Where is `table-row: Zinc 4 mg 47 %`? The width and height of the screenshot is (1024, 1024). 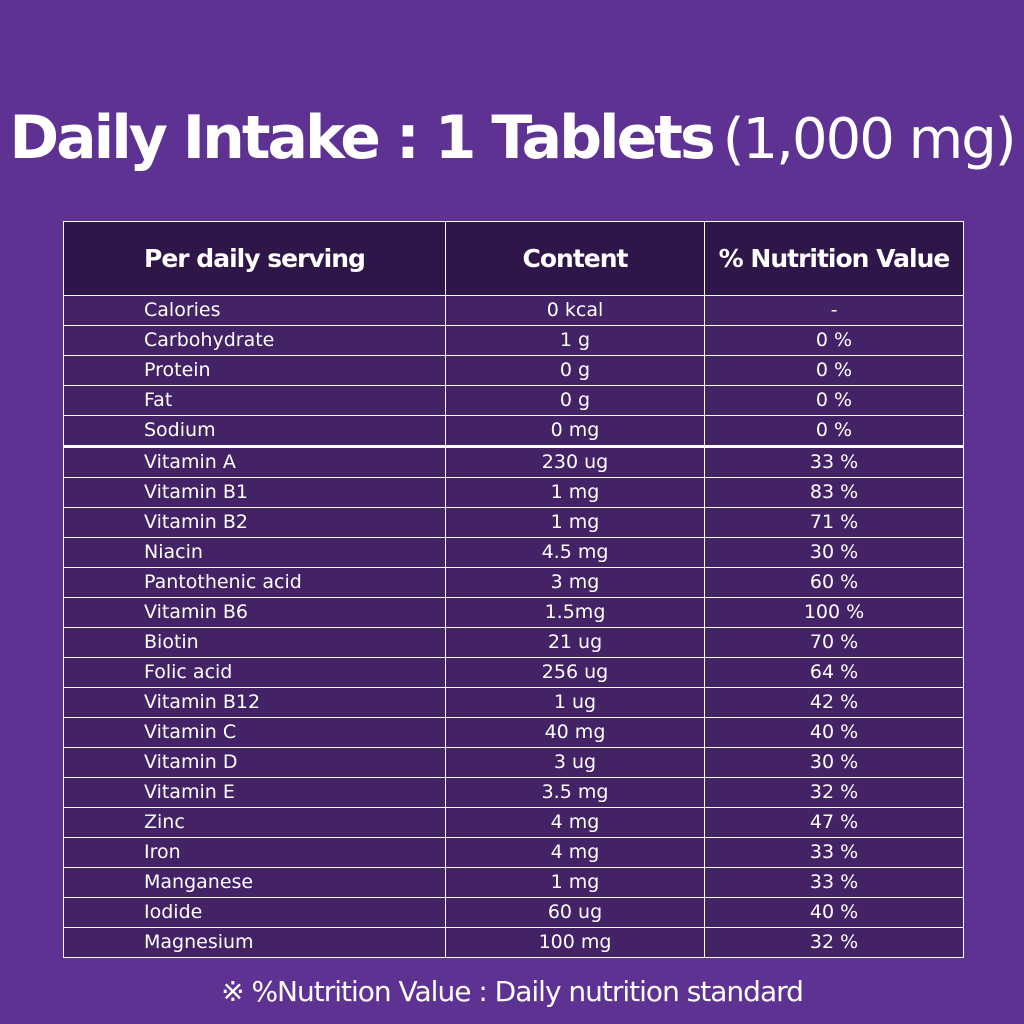
table-row: Zinc 4 mg 47 % is located at coordinates (513, 822).